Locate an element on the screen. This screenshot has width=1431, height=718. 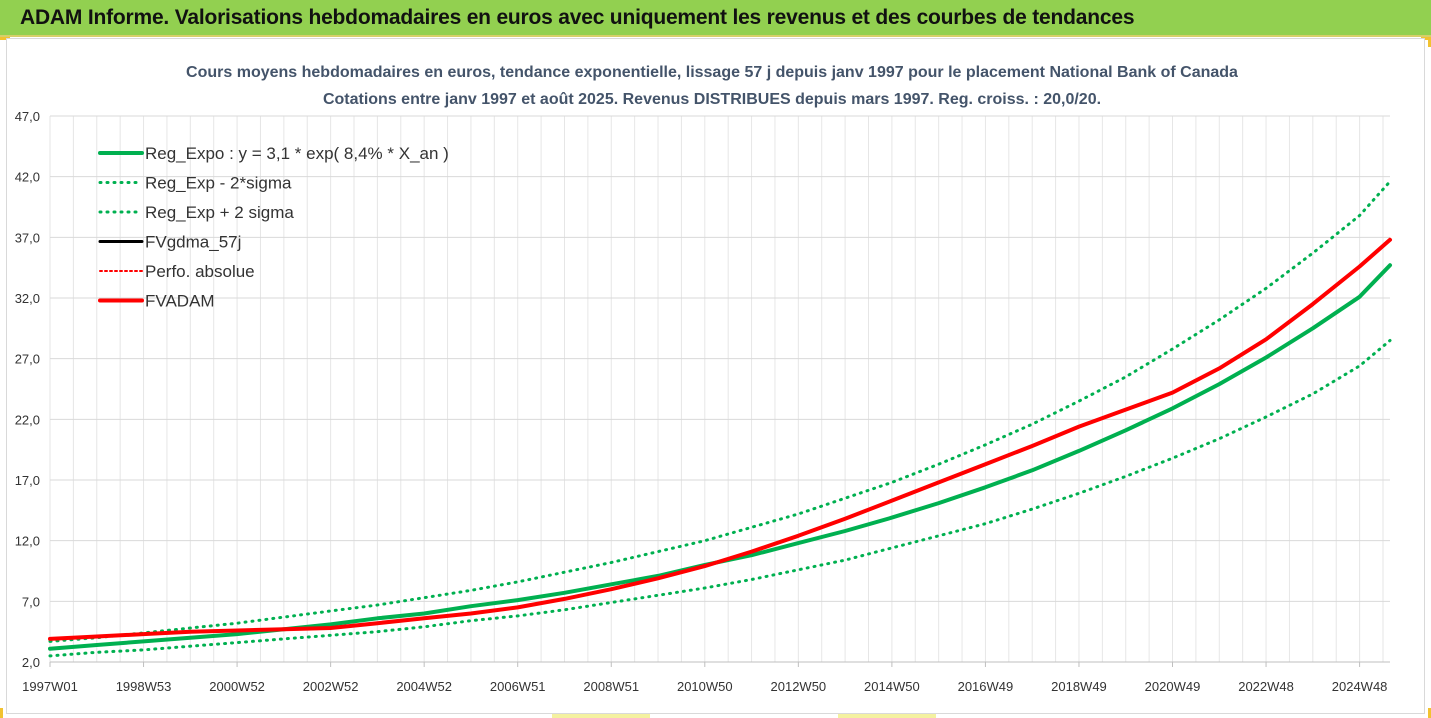
legend-label: FVADAM is located at coordinates (180, 301).